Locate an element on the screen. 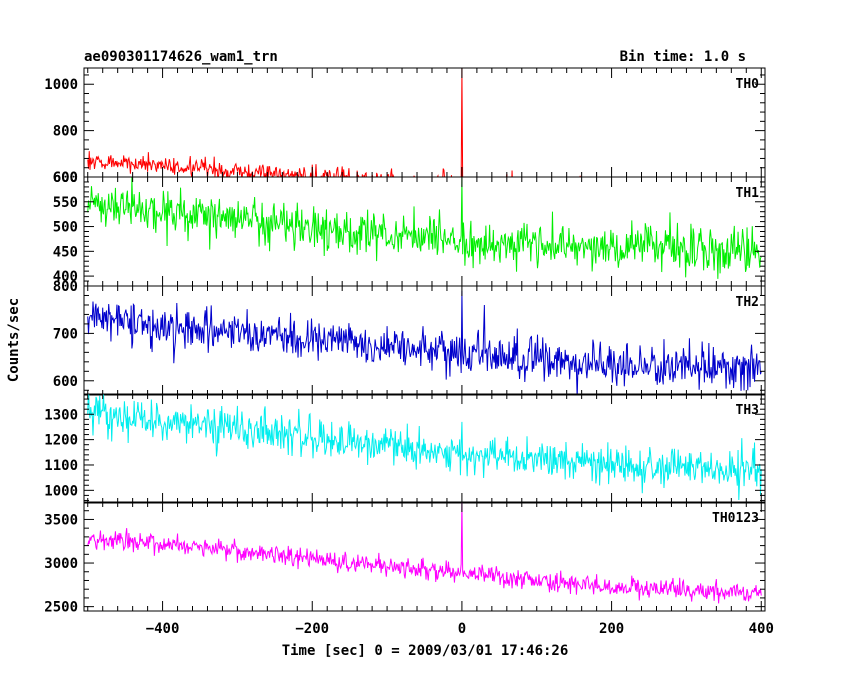 The width and height of the screenshot is (850, 680). y-tick-label-th2: 700 is located at coordinates (65, 334).